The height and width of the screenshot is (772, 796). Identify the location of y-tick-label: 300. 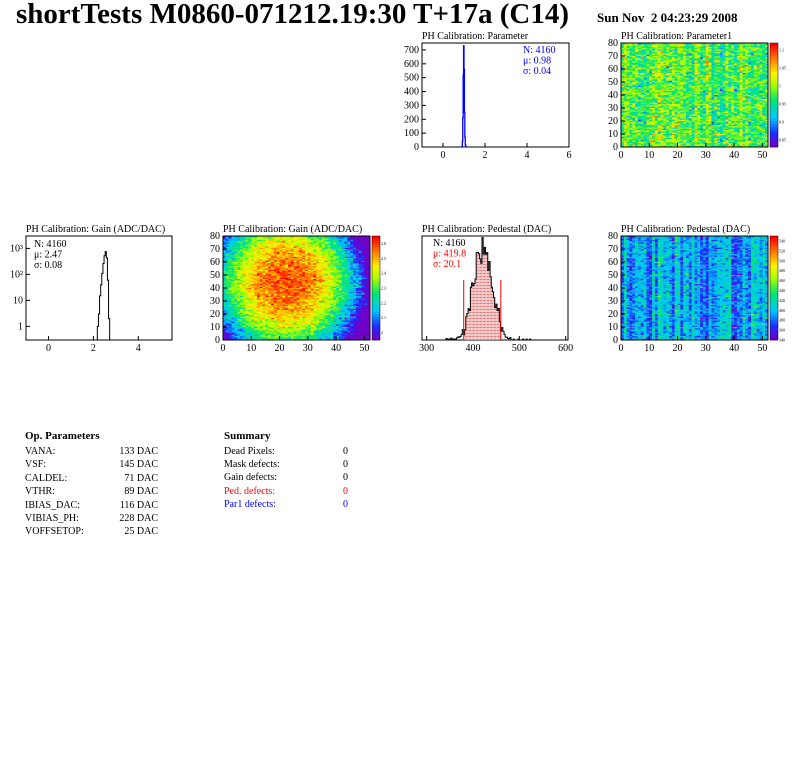
(411, 105).